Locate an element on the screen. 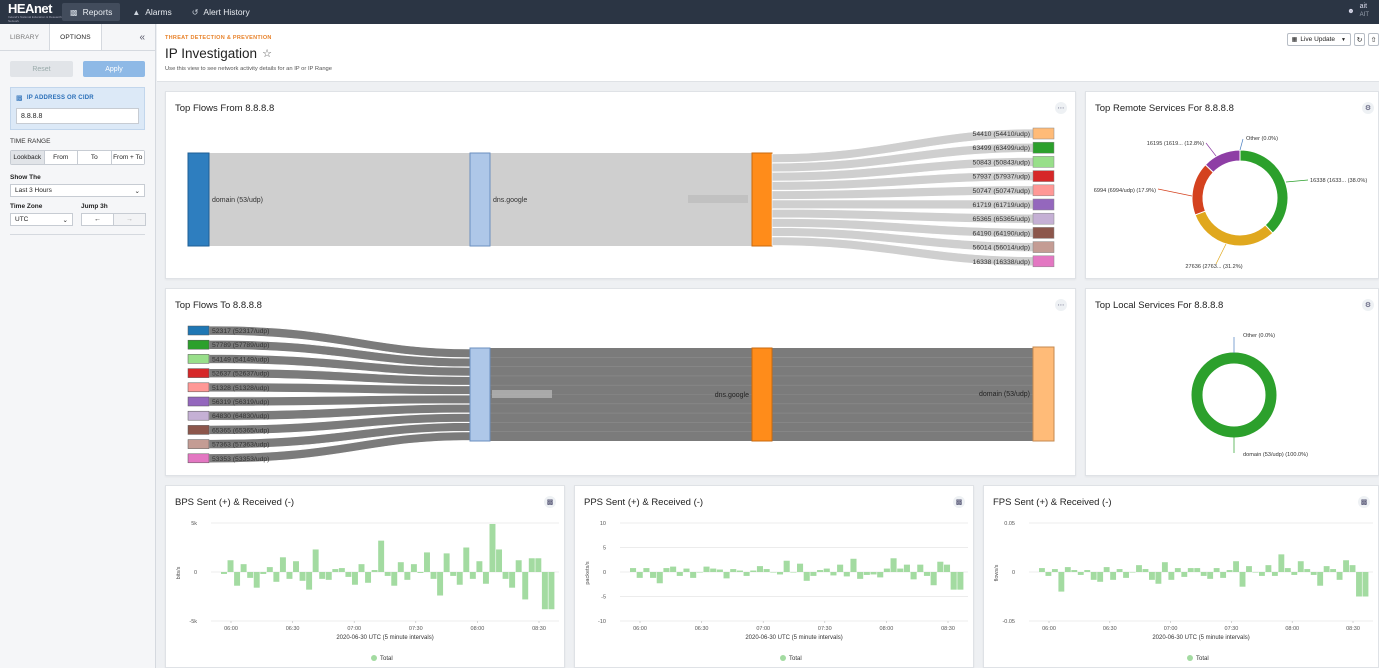 This screenshot has height=668, width=1379. sankey-node-label: 50747 (50747/udp) is located at coordinates (1001, 191).